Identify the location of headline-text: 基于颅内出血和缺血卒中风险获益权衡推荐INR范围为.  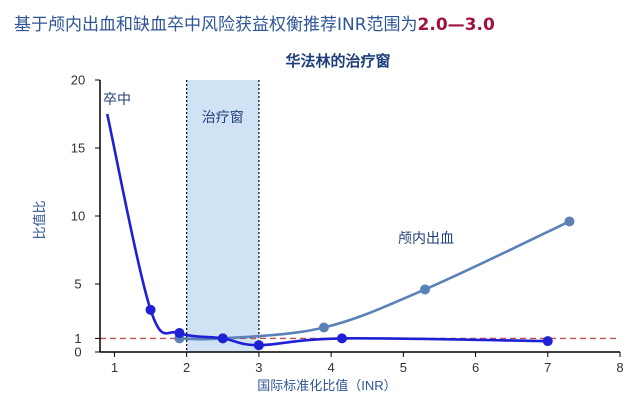
(216, 25).